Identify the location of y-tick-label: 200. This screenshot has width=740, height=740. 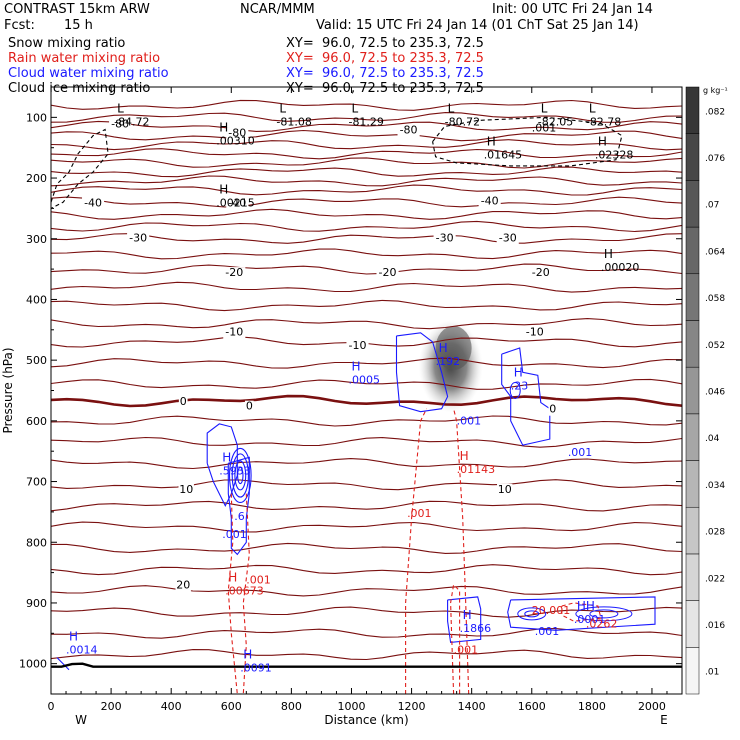
(36, 178).